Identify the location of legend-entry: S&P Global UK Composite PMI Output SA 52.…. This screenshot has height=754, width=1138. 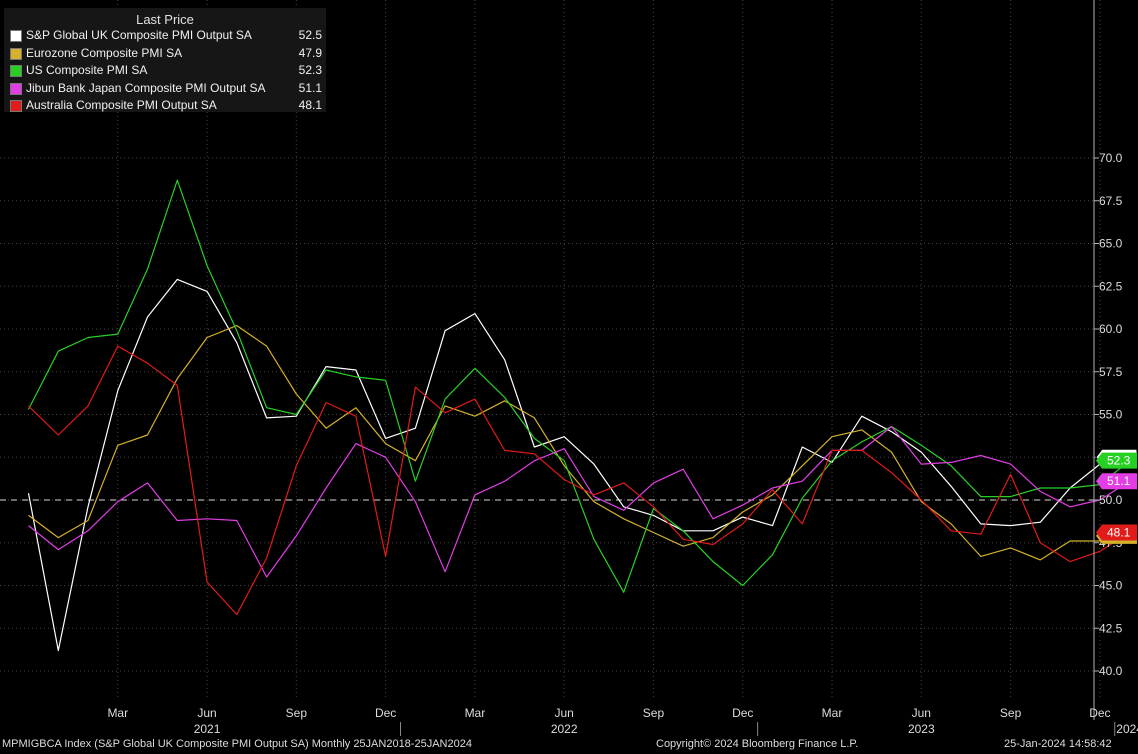
(165, 36).